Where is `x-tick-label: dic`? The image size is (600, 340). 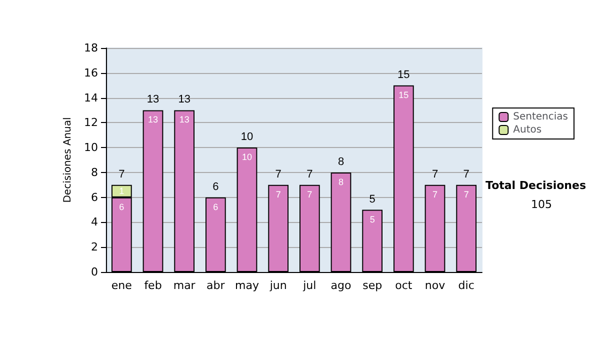 x-tick-label: dic is located at coordinates (466, 285).